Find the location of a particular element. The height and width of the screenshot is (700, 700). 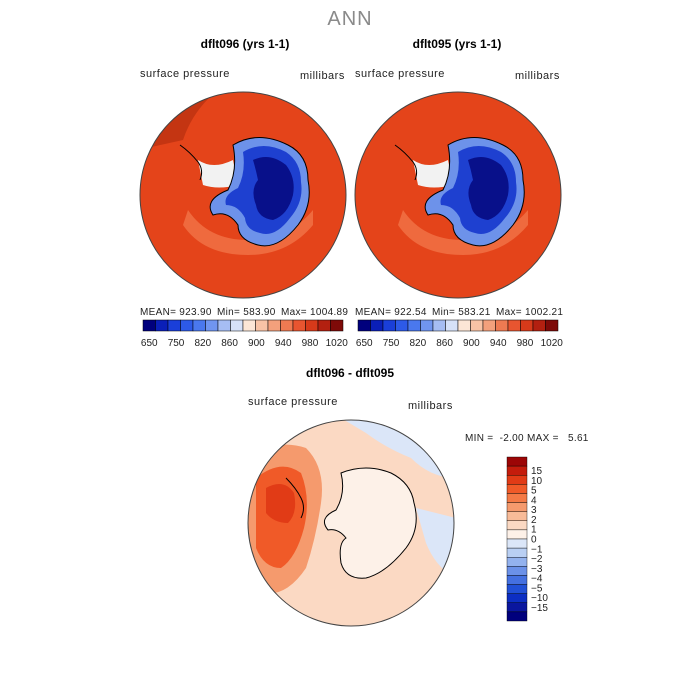

panel-2-colorbar-tick-label: 900 is located at coordinates (471, 343).